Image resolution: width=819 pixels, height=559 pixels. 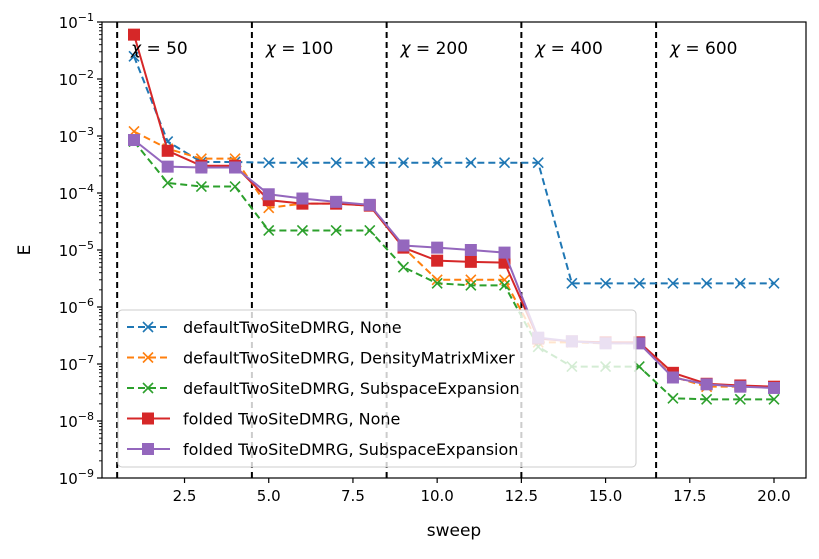 I want to click on x-tick-label: 10.0, so click(x=436, y=496).